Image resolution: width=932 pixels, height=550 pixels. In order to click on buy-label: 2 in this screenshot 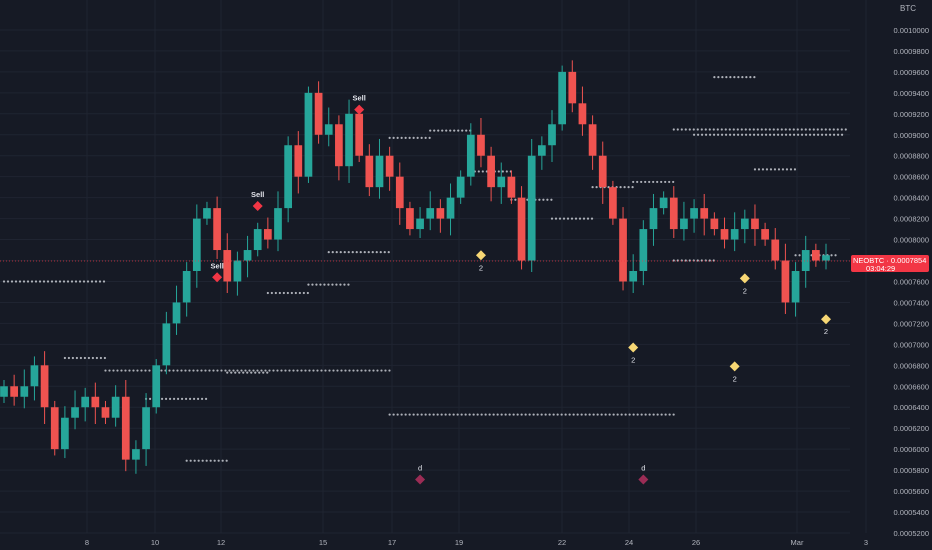, I will do `click(826, 331)`.